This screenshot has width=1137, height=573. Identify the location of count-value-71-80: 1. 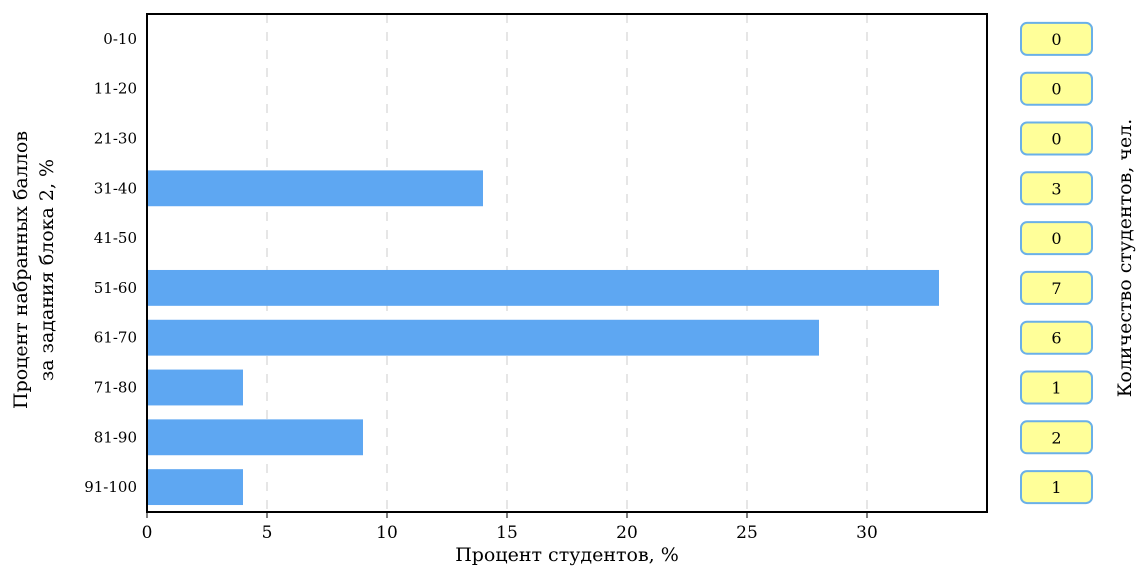
(1056, 388).